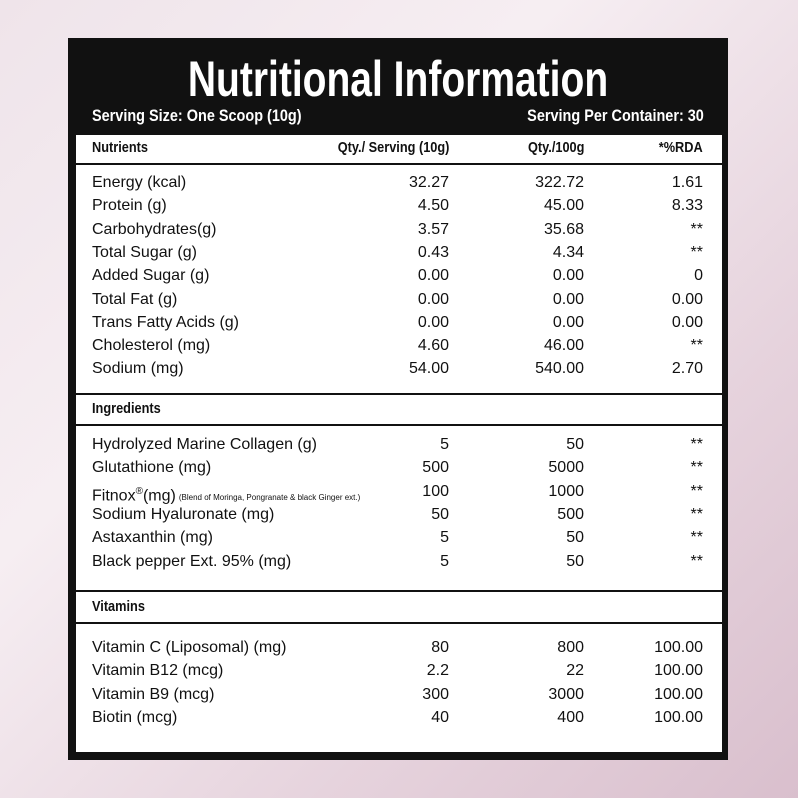 The width and height of the screenshot is (798, 798). I want to click on row-label: Astaxanthin (mg), so click(152, 538).